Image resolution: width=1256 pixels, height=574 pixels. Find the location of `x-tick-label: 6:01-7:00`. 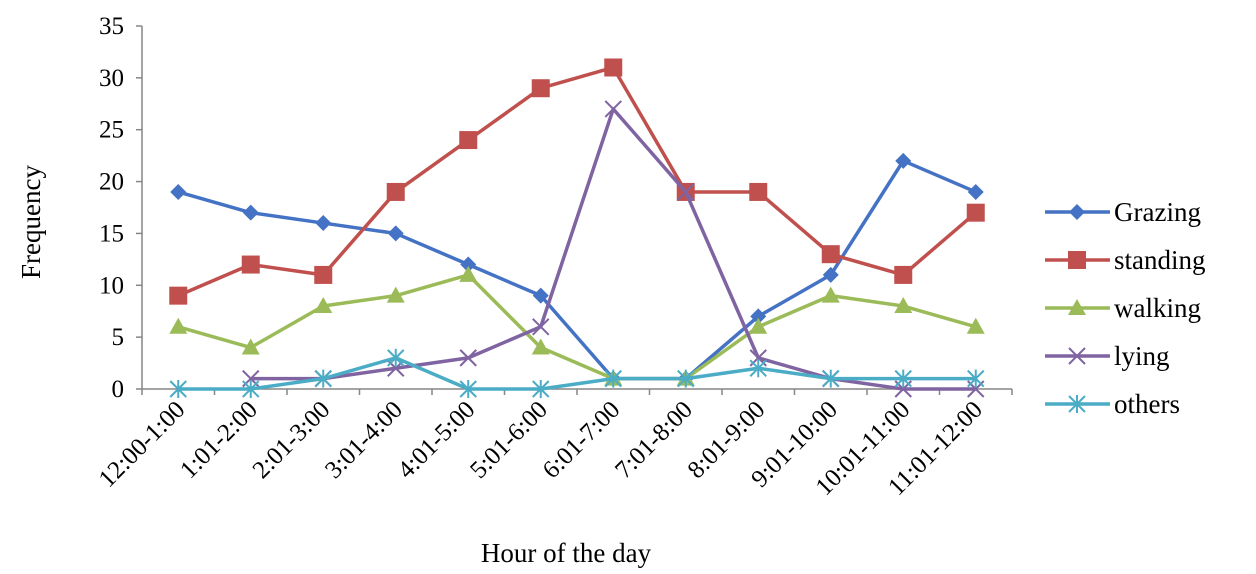

x-tick-label: 6:01-7:00 is located at coordinates (582, 440).